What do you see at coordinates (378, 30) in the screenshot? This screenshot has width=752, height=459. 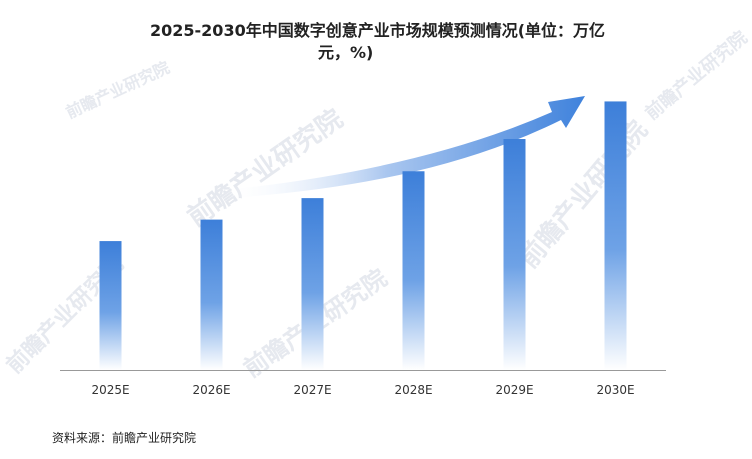 I see `chart-title-line1: 2025-2030年中国数字创意产业市场规模预测情况(单位：万亿` at bounding box center [378, 30].